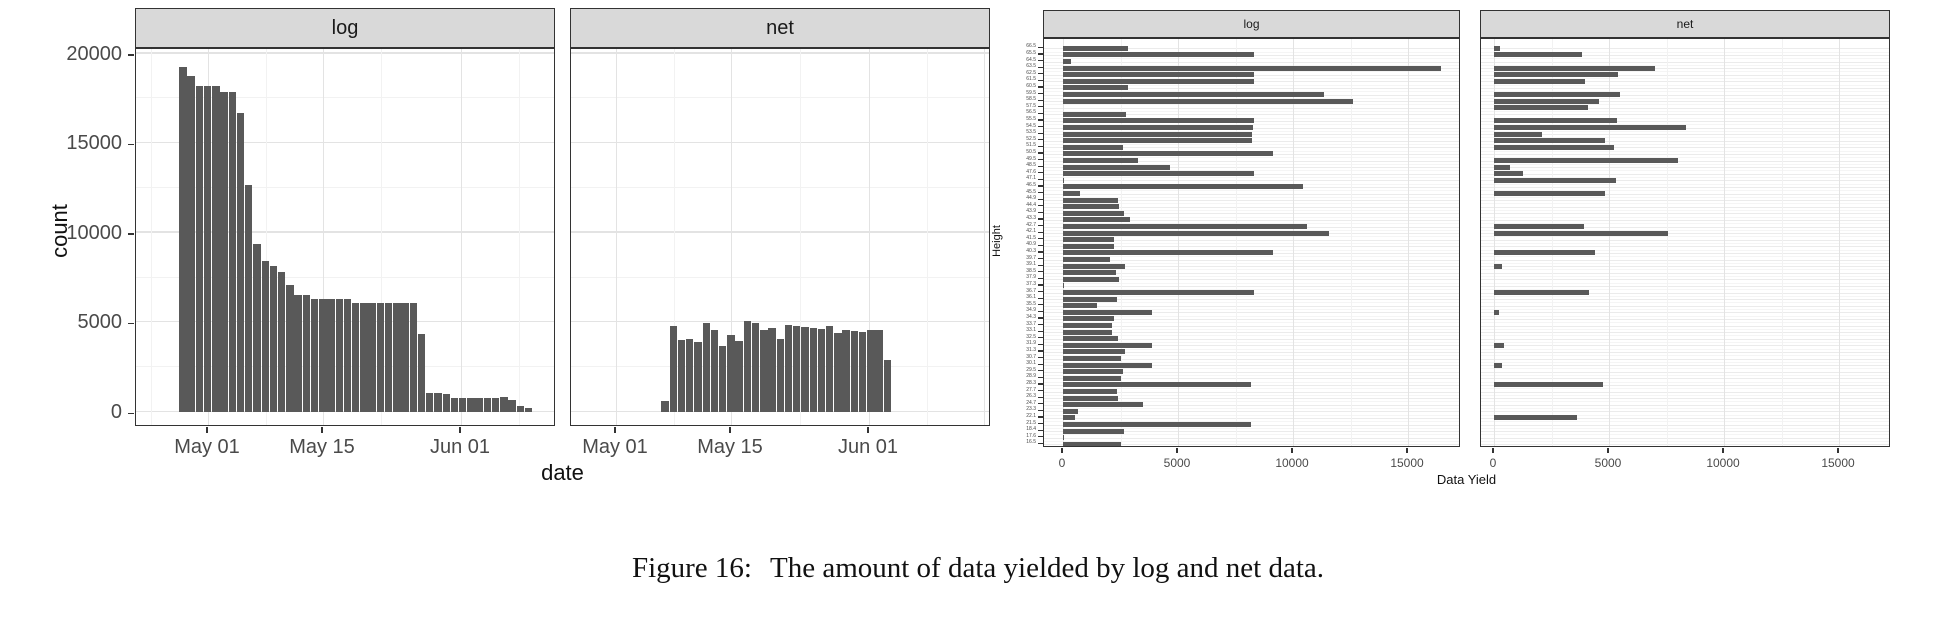 Image resolution: width=1956 pixels, height=624 pixels. Describe the element at coordinates (1031, 112) in the screenshot. I see `height-tick-label: 56.5` at that location.